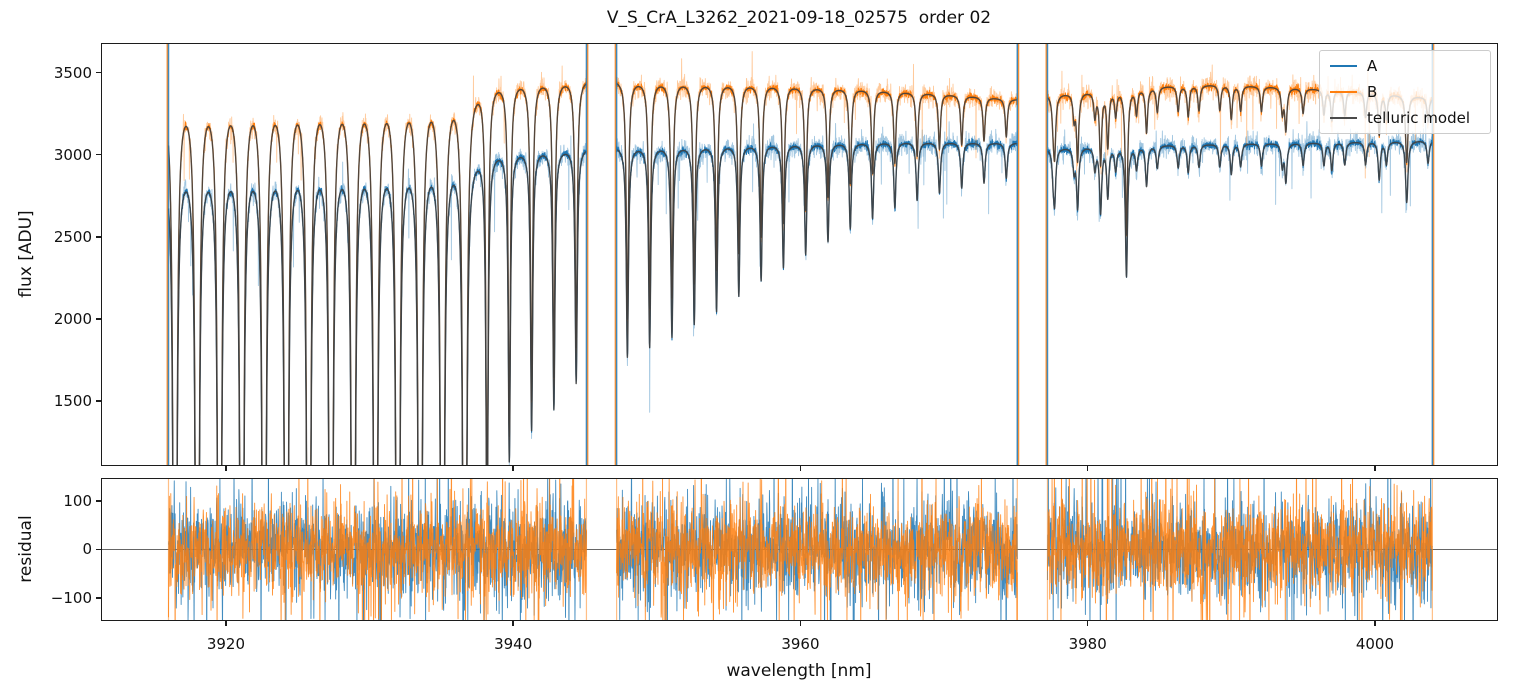 This screenshot has height=696, width=1513. Describe the element at coordinates (799, 671) in the screenshot. I see `x-axis-label: wavelength [nm]` at that location.